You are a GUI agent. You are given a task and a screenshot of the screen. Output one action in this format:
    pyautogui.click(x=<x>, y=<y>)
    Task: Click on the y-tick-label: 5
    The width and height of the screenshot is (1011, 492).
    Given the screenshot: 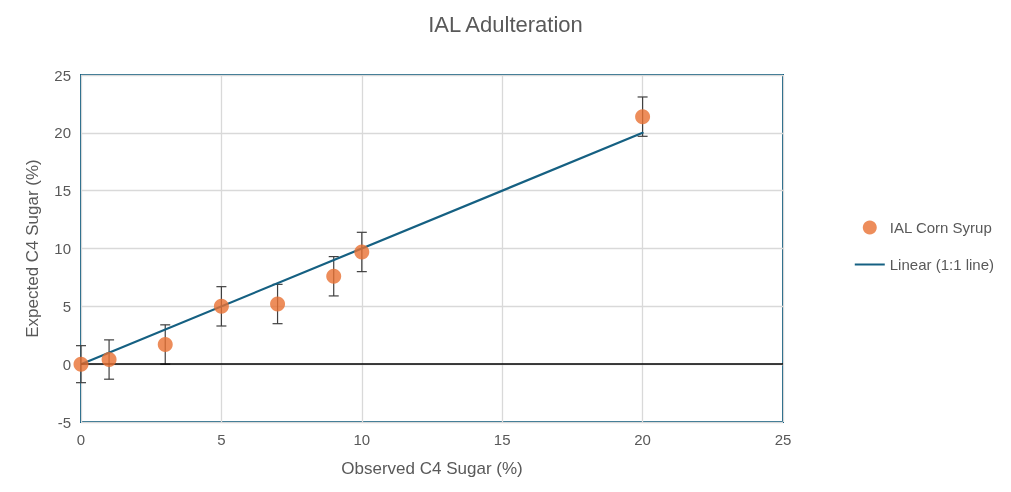 What is the action you would take?
    pyautogui.click(x=66, y=306)
    